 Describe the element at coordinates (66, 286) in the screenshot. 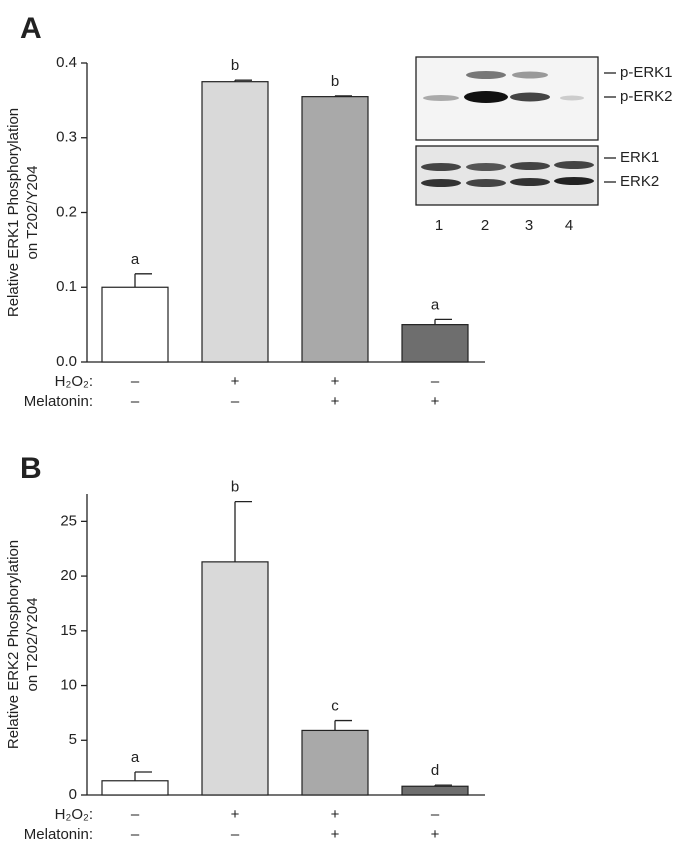

I see `y-tick-label: 0.1` at that location.